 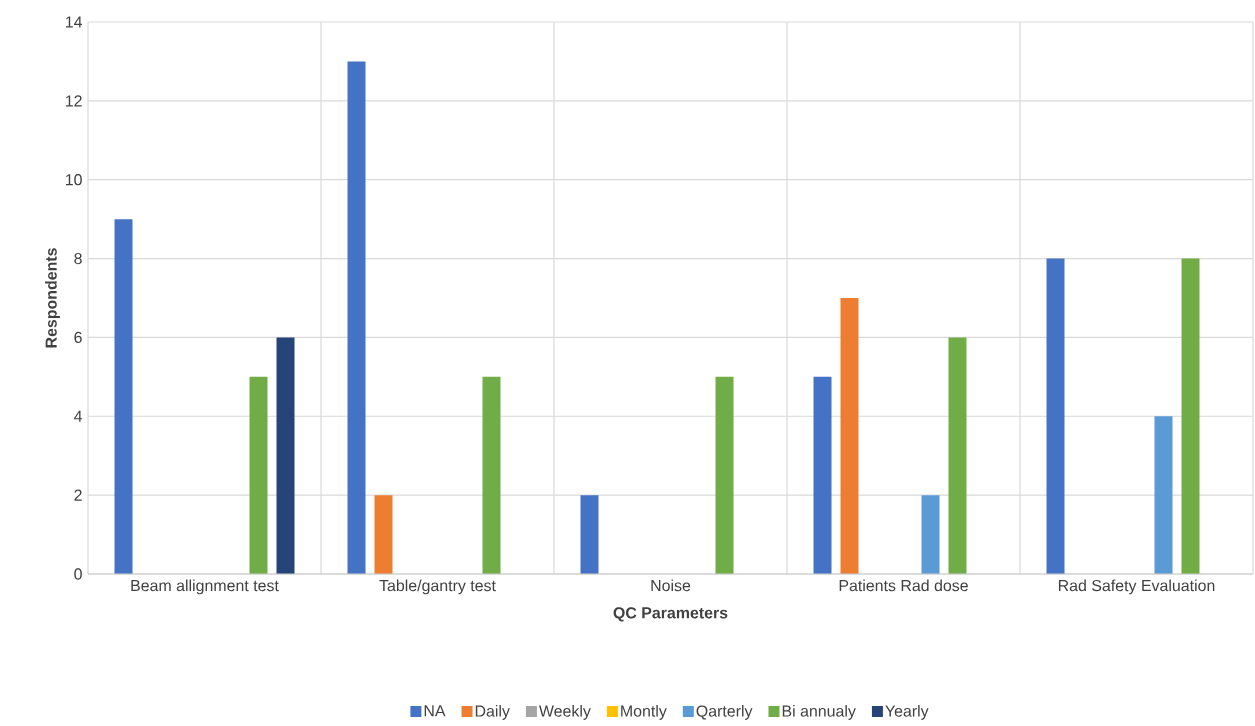 What do you see at coordinates (205, 587) in the screenshot?
I see `x-tick-label: Beam allignment test` at bounding box center [205, 587].